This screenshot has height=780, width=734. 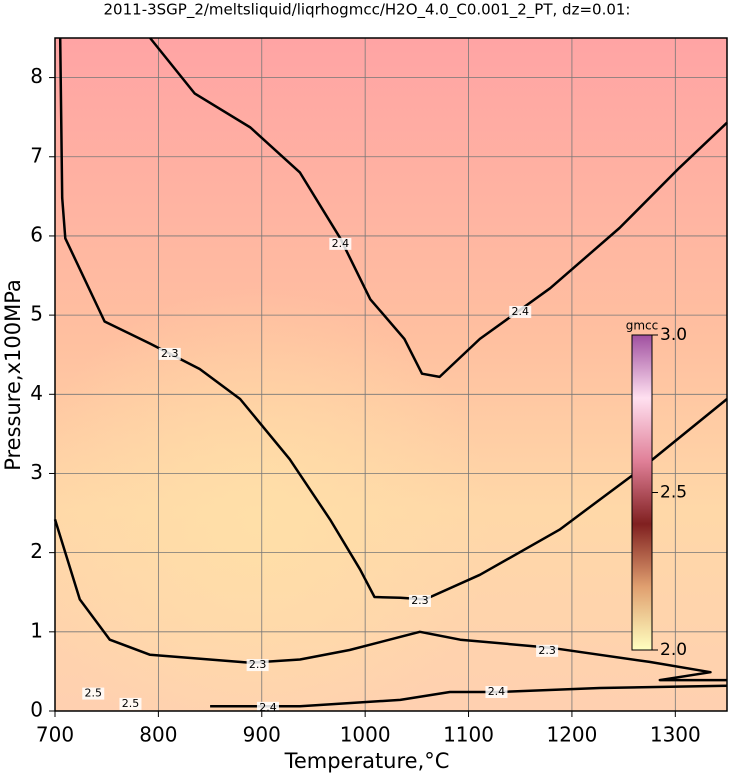 What do you see at coordinates (158, 735) in the screenshot?
I see `x-tick-label: 800` at bounding box center [158, 735].